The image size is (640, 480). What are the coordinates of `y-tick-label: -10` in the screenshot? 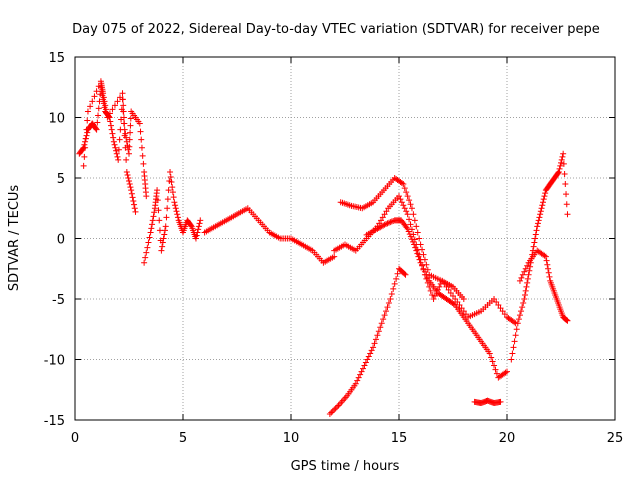 It's located at (54, 361).